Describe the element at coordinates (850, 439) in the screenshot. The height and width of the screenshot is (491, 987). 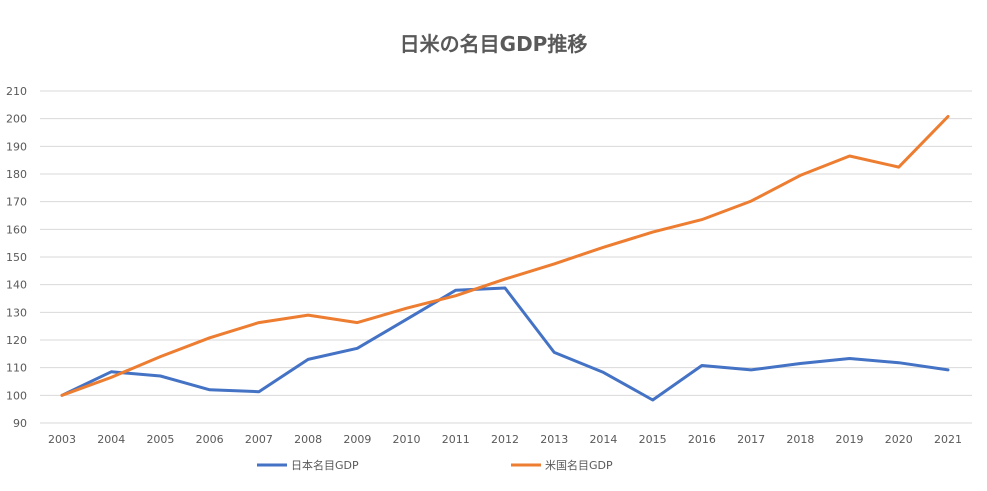
I see `x-tick-label: 2019` at that location.